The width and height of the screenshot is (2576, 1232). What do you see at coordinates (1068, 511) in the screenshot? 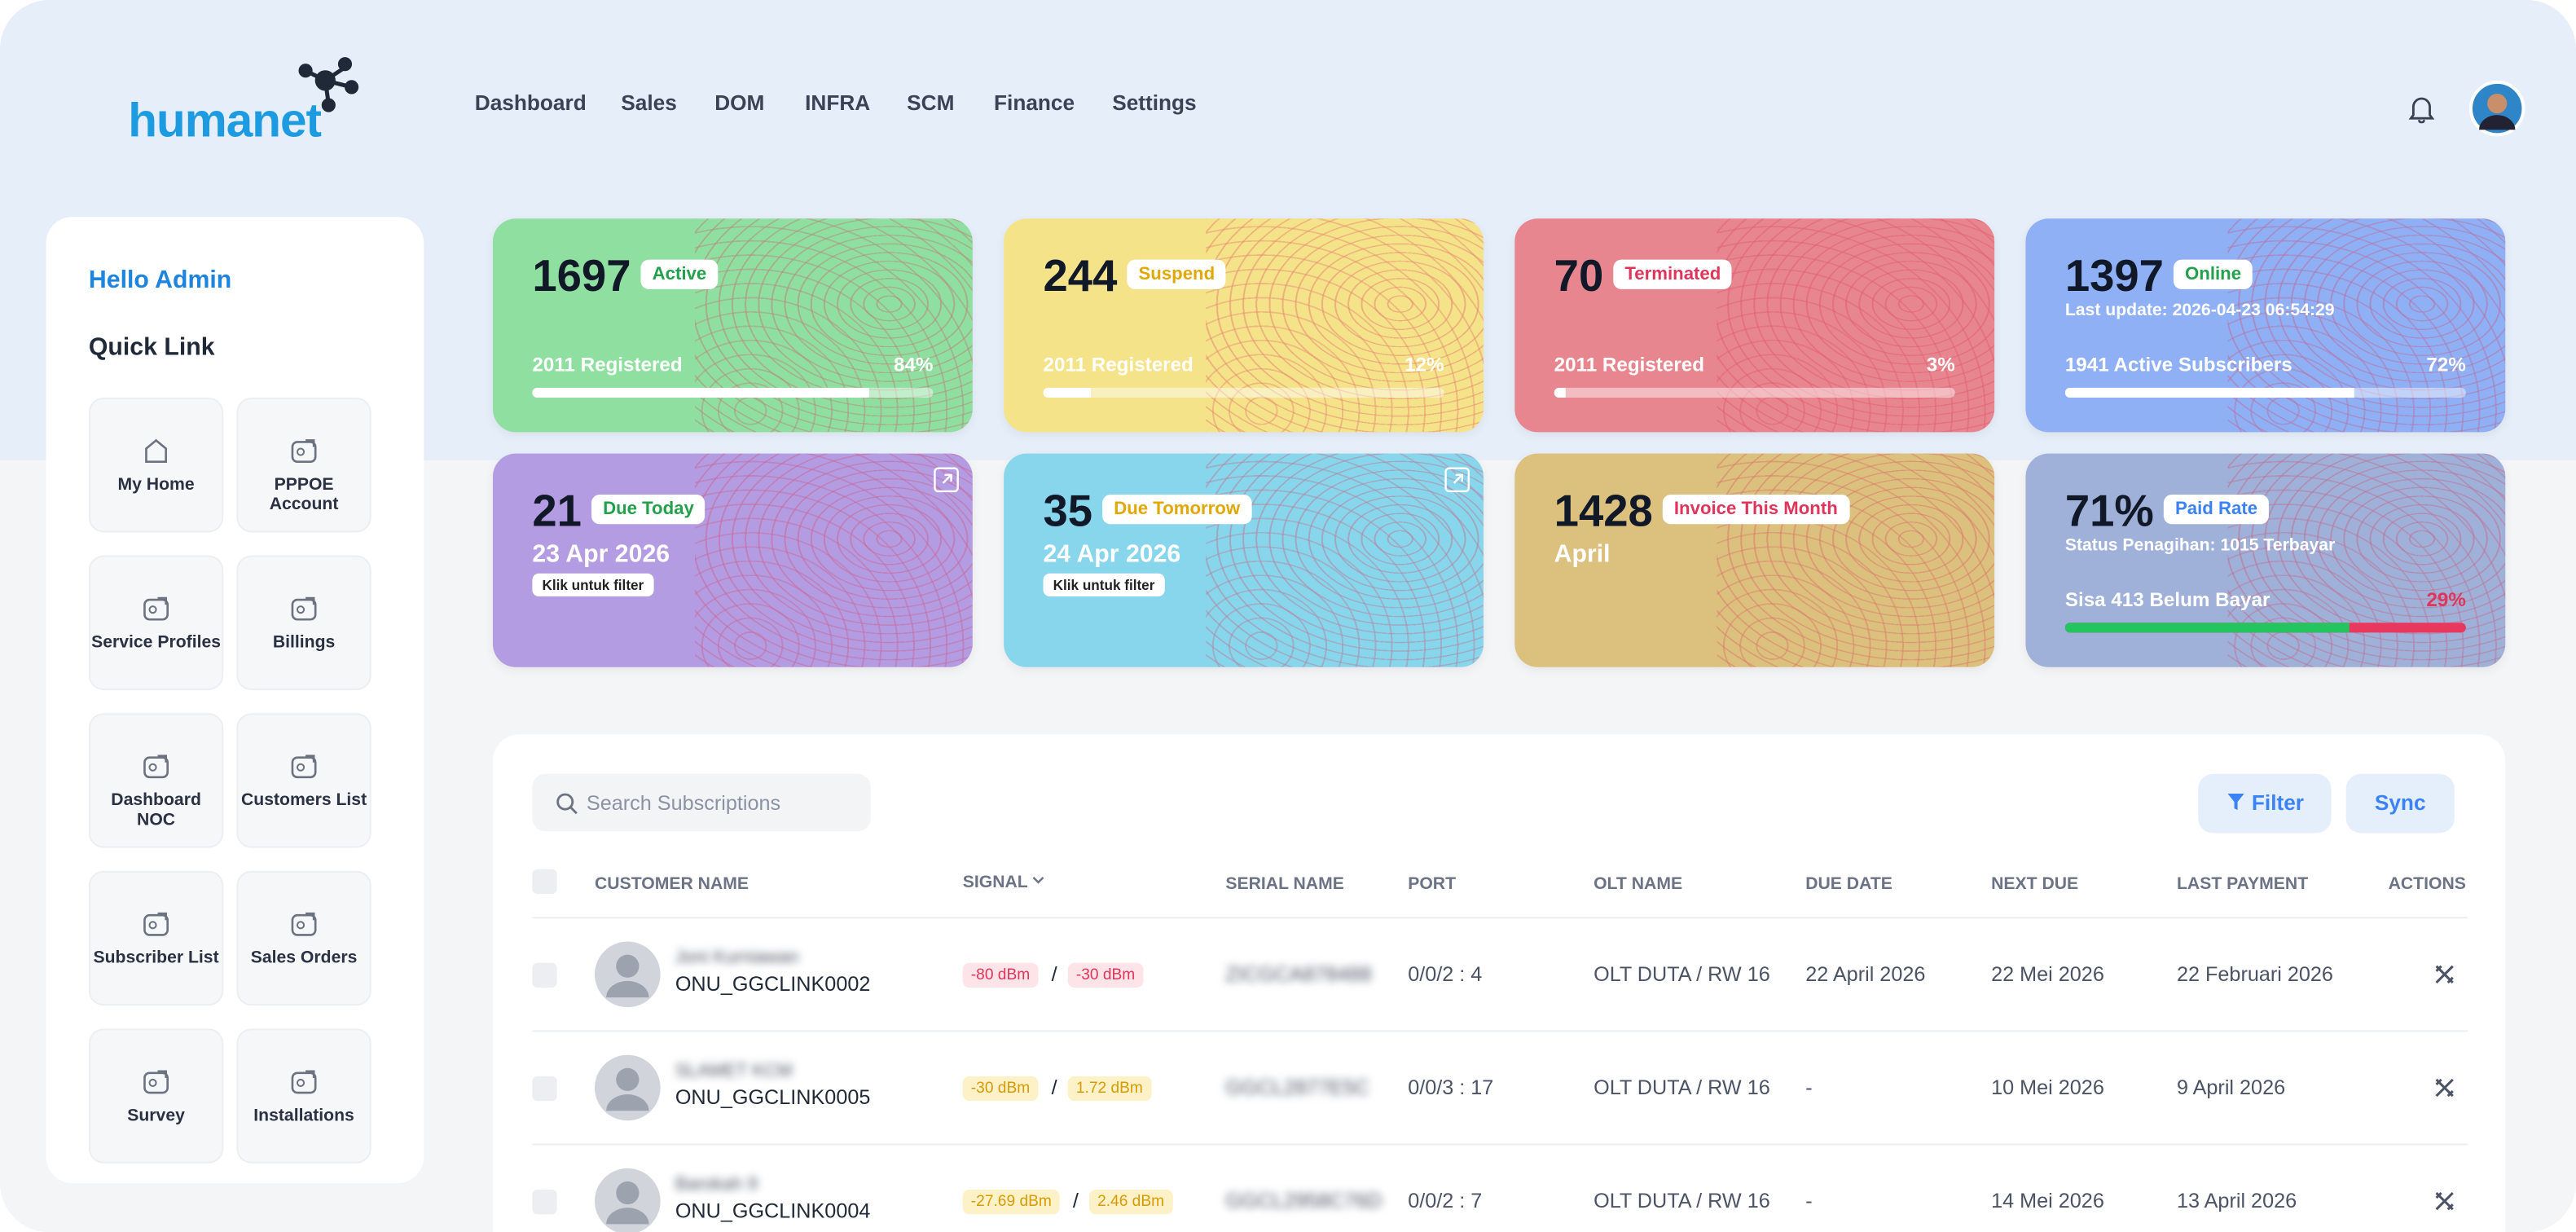
I see `card-value: 35` at bounding box center [1068, 511].